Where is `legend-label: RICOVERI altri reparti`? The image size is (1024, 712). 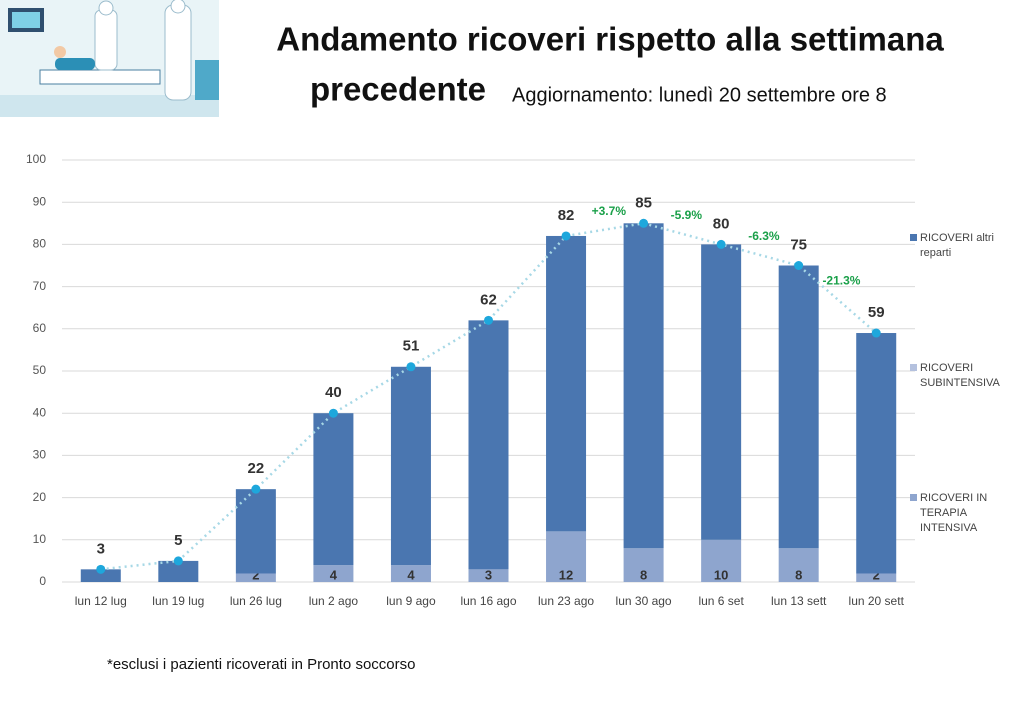
legend-label: RICOVERI altri reparti is located at coordinates (957, 245).